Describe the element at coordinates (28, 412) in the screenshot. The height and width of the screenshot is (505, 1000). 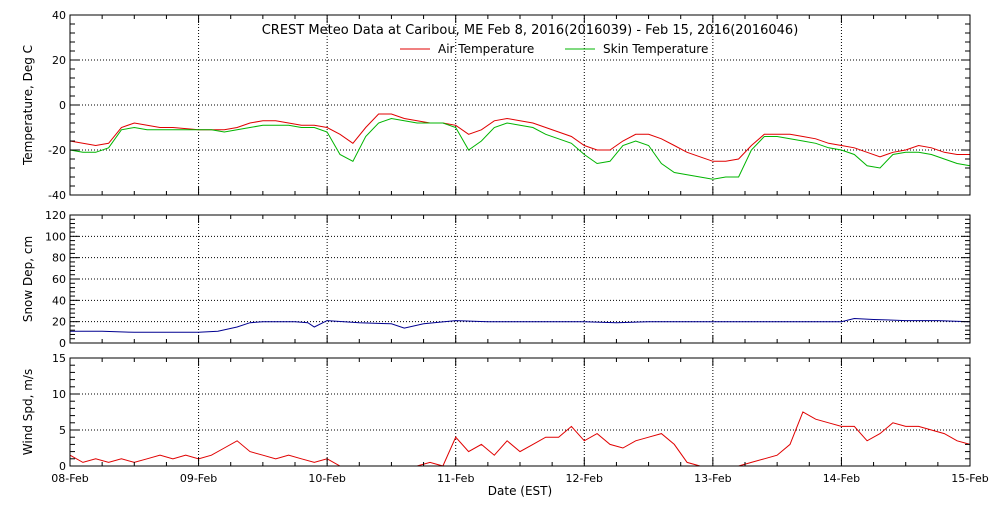
I see `y-axis-title: Wind Spd, m/s` at that location.